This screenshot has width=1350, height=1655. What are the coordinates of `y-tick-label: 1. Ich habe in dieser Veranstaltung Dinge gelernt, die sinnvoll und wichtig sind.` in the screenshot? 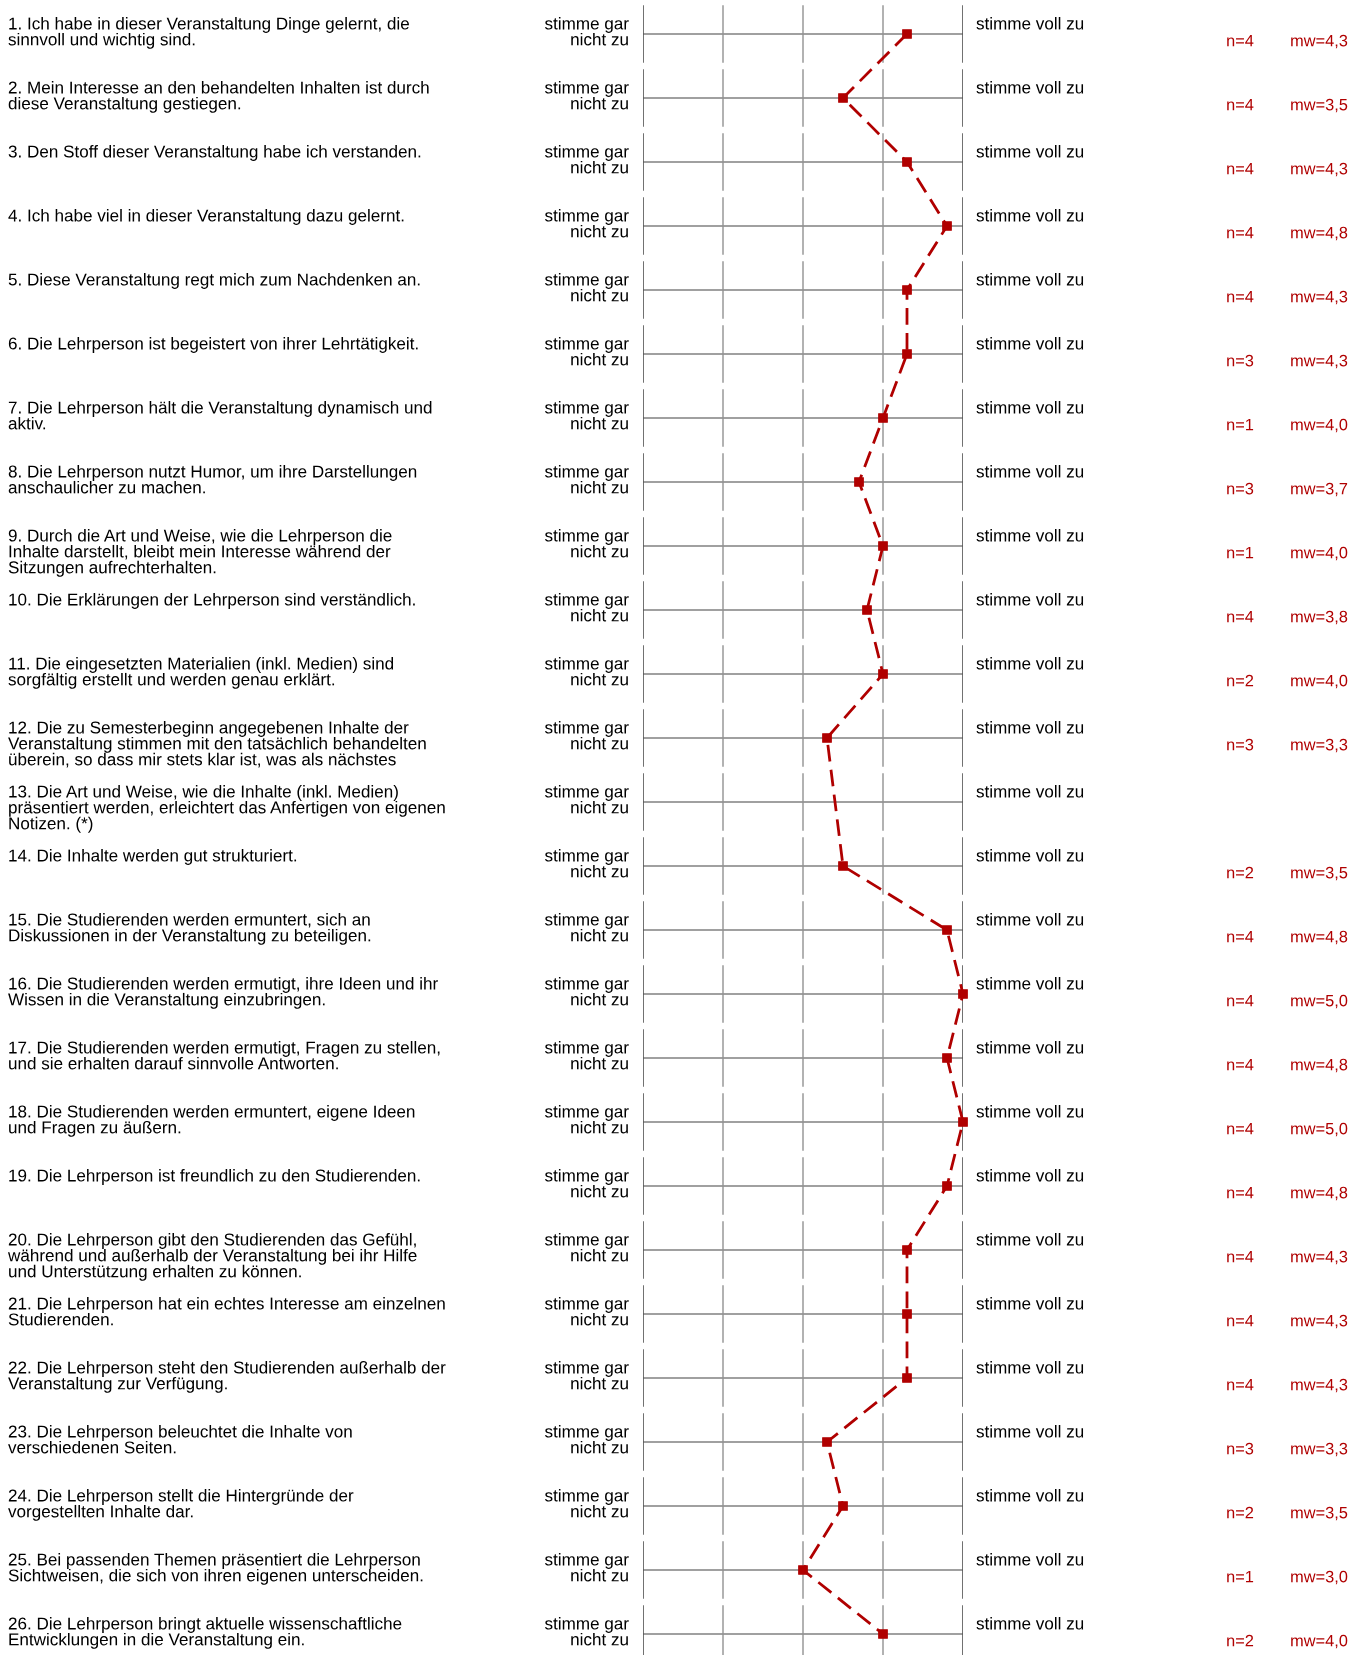 It's located at (208, 33).